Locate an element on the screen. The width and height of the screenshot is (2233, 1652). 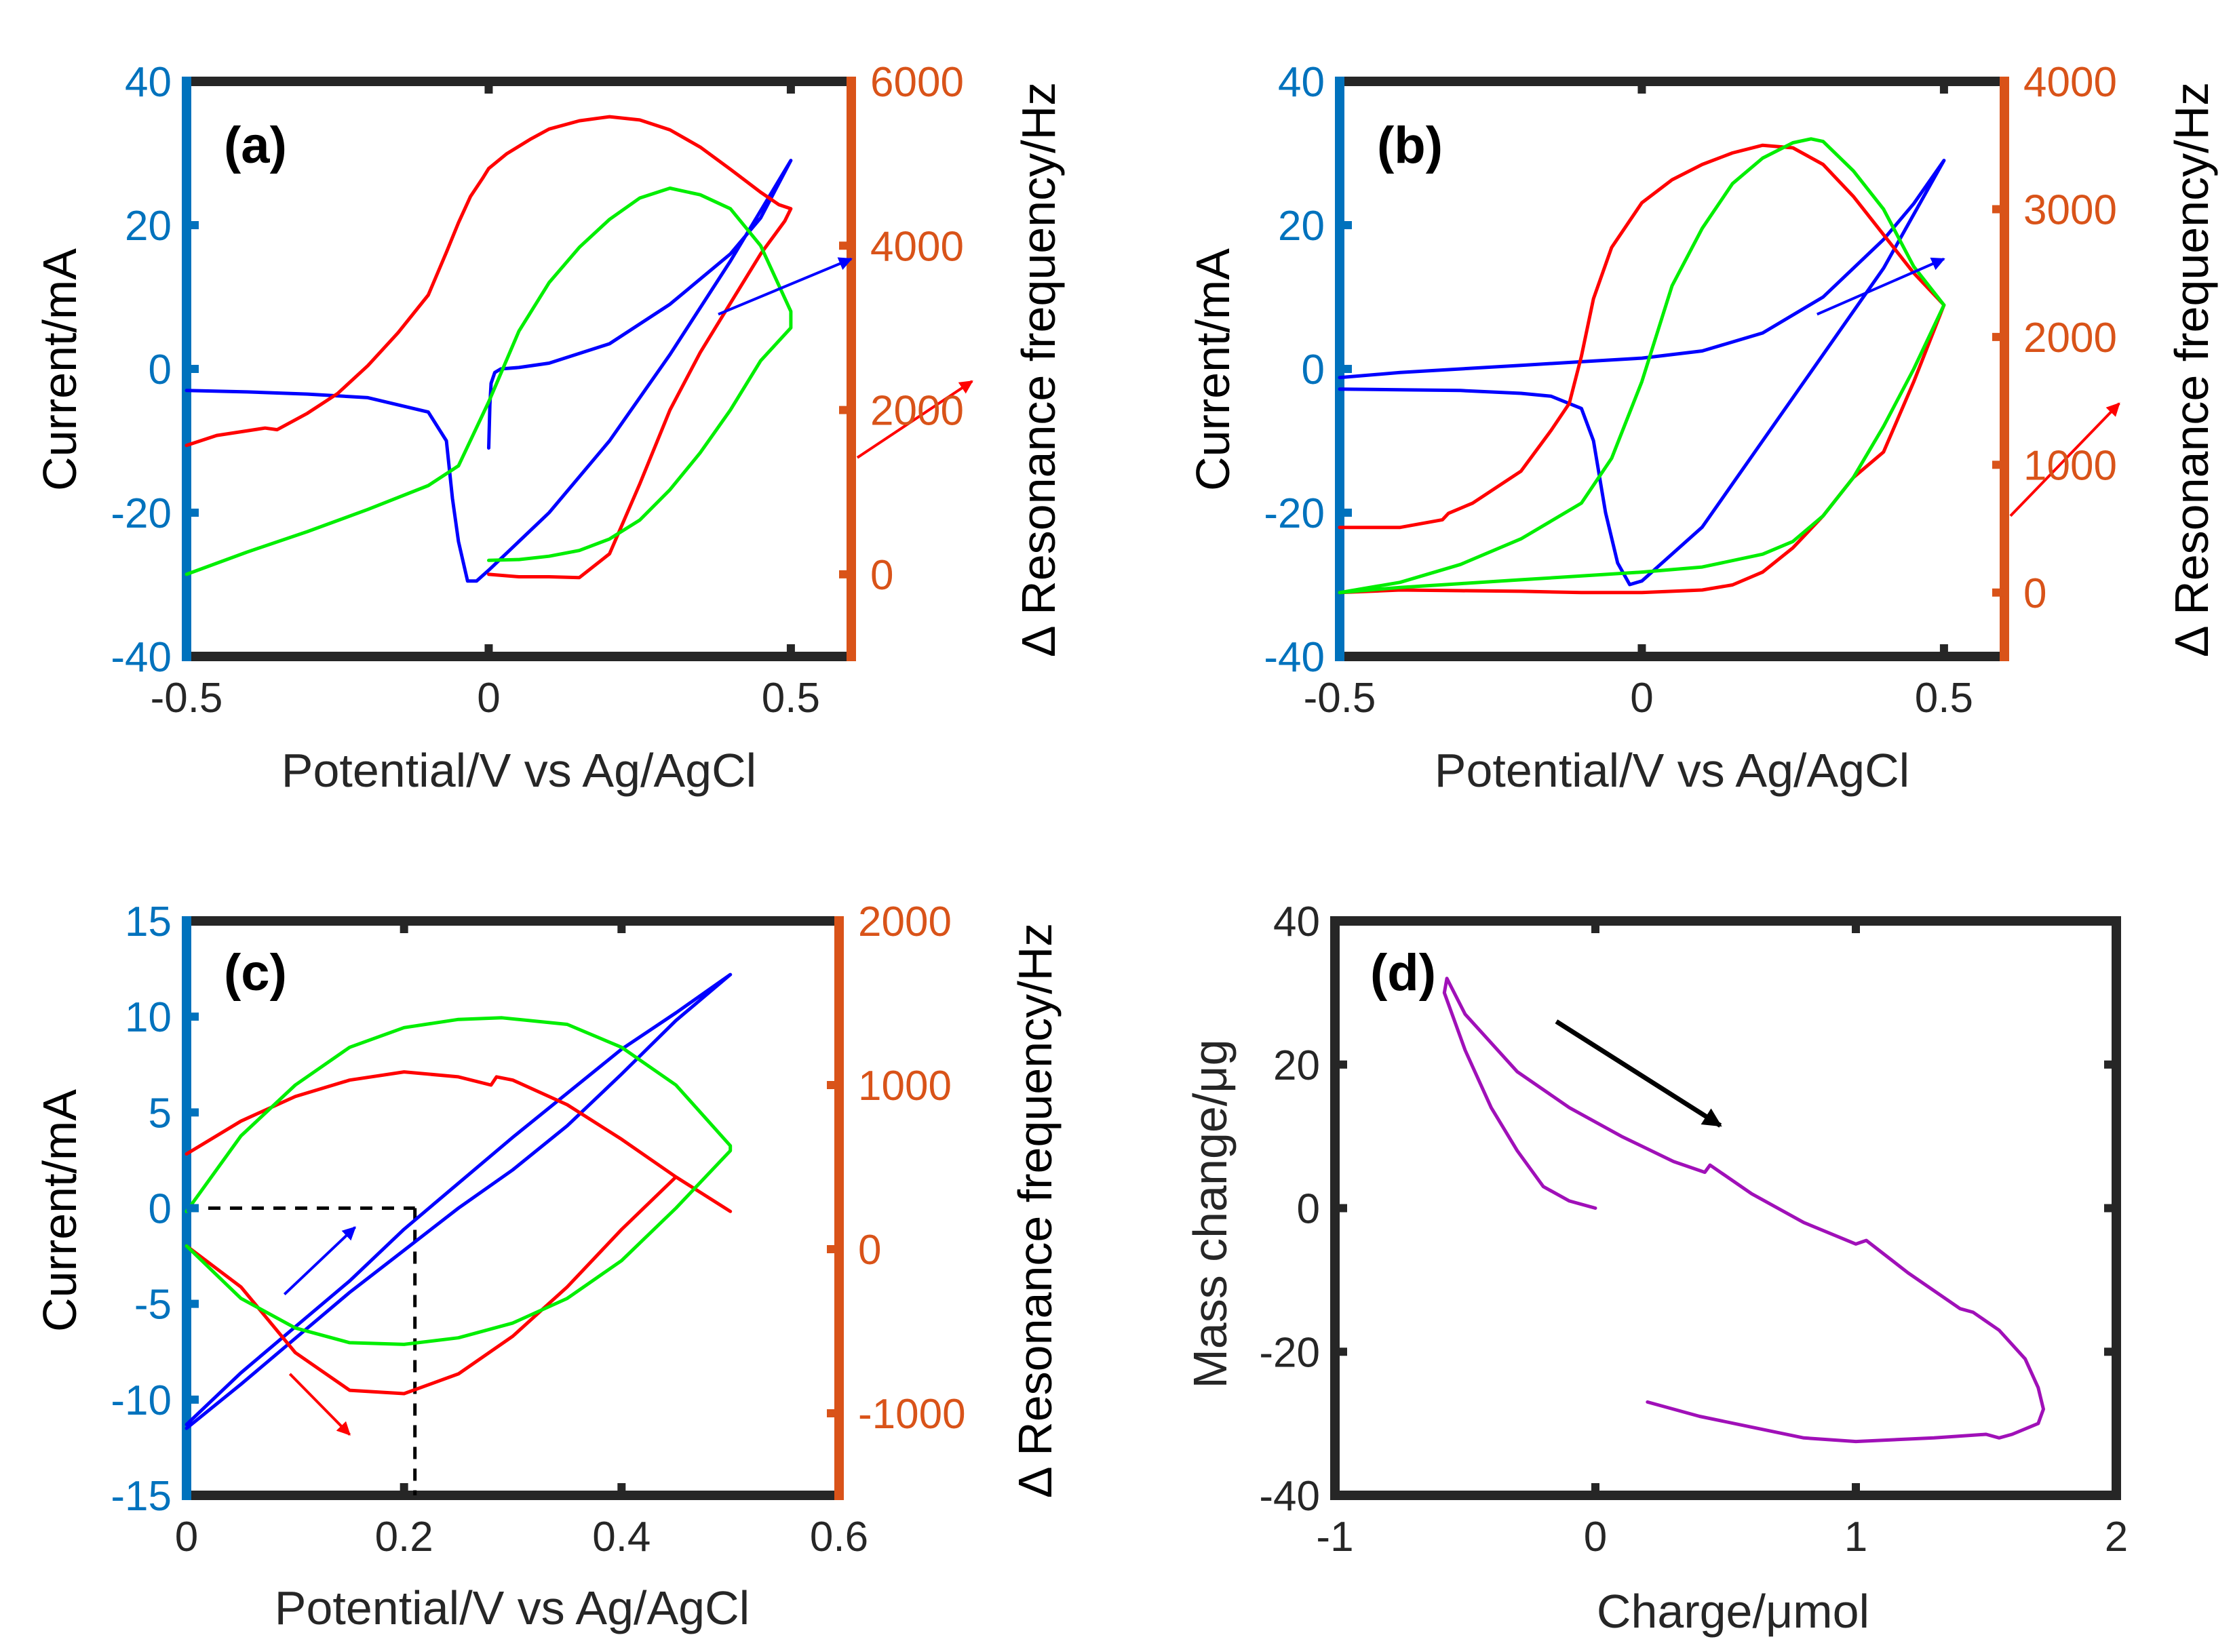
y-right-tick-label-a: 6000 is located at coordinates (917, 82).